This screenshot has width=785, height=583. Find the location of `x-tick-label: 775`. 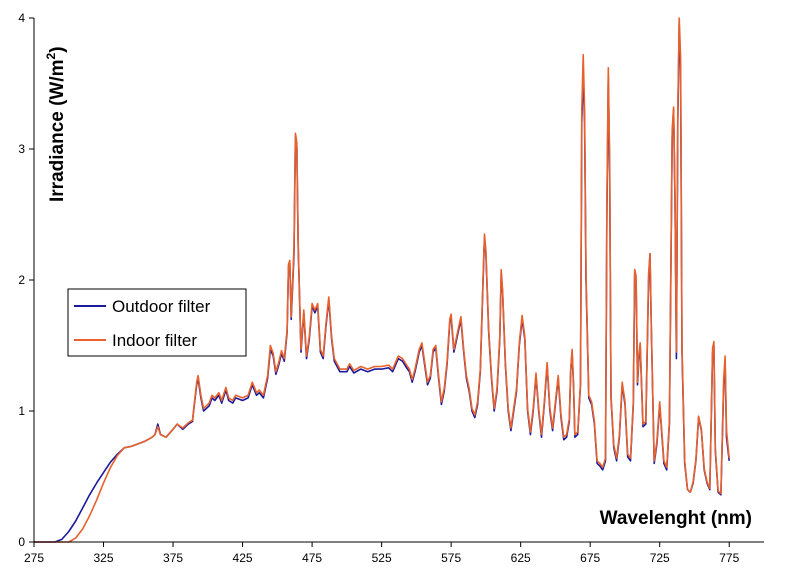

x-tick-label: 775 is located at coordinates (729, 558).